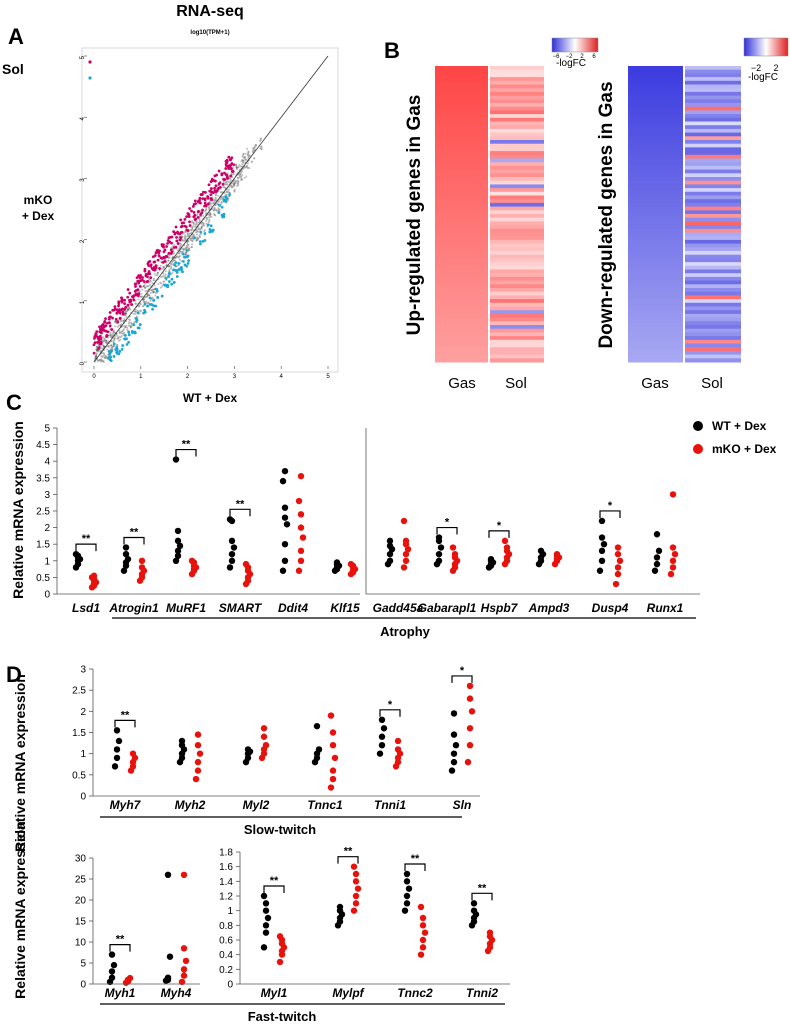 The image size is (790, 1024). I want to click on d-slow-group-label: Slow-twitch, so click(280, 829).